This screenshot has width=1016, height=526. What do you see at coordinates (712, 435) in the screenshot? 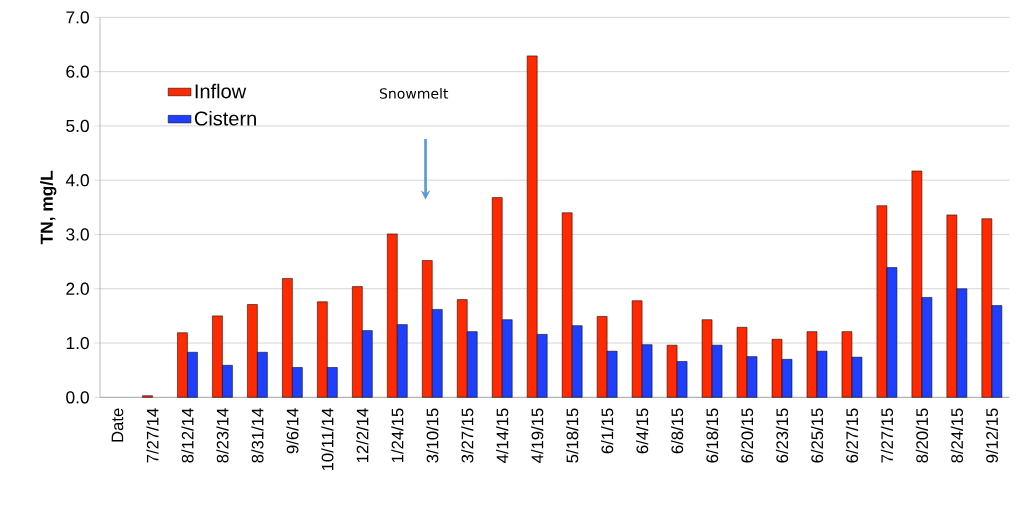
I see `x-tick-label: 6/18/15` at bounding box center [712, 435].